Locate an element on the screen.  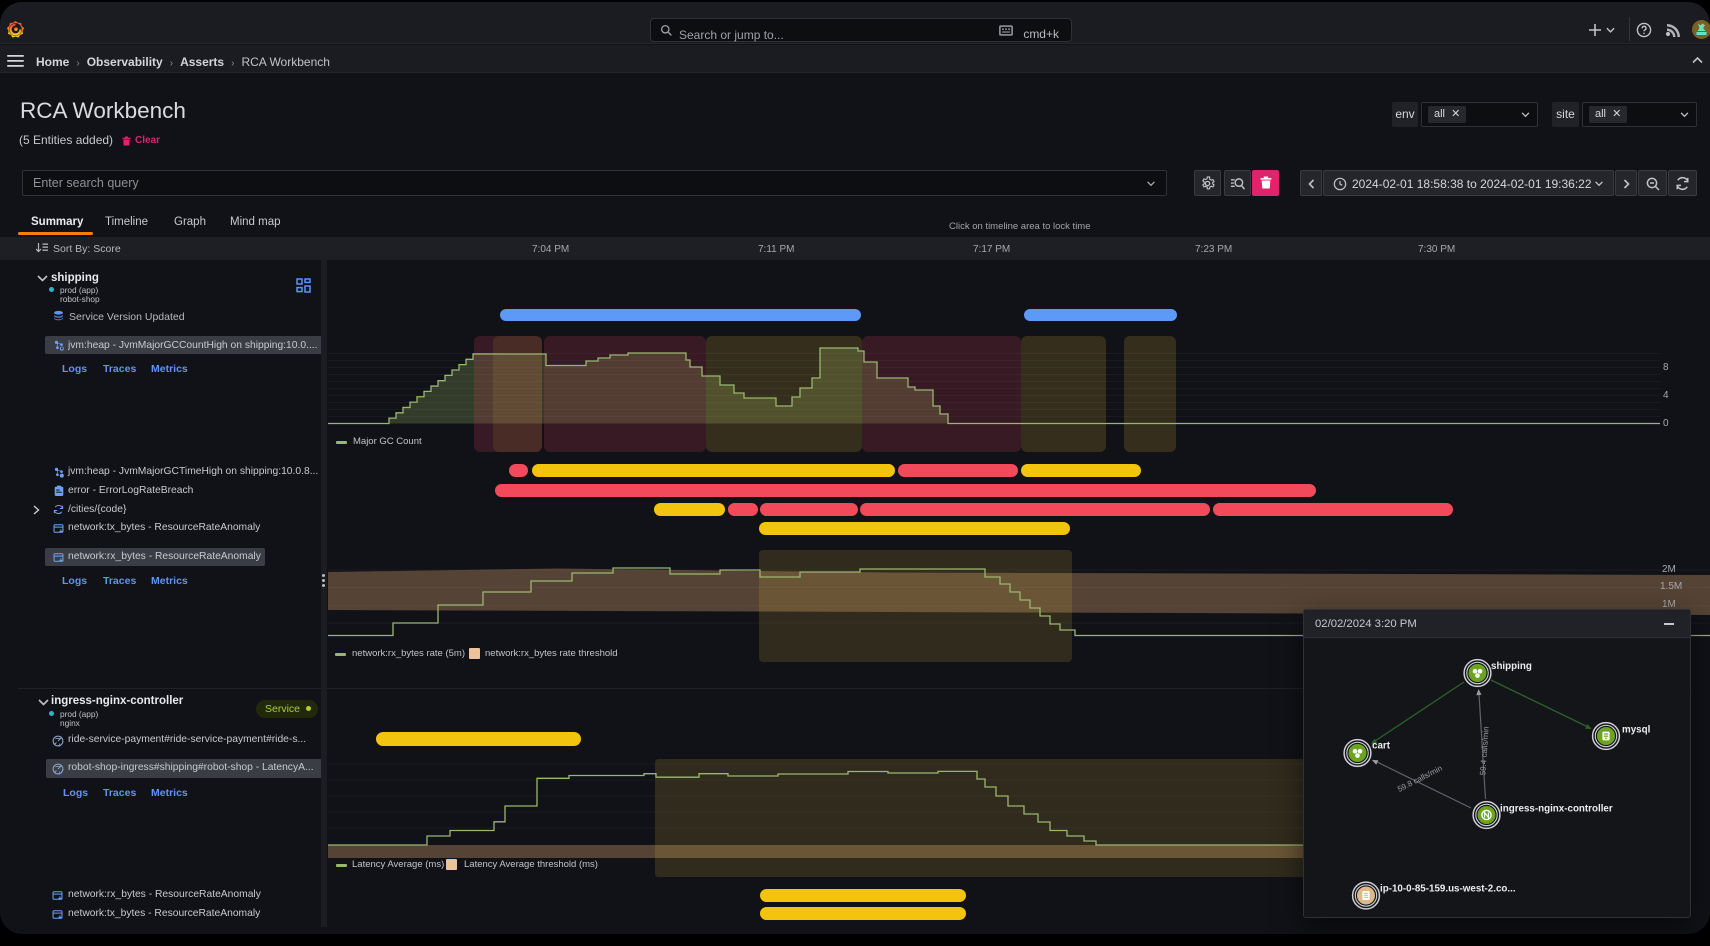
svg-text: 59.8 calls/min is located at coordinates (1420, 779).